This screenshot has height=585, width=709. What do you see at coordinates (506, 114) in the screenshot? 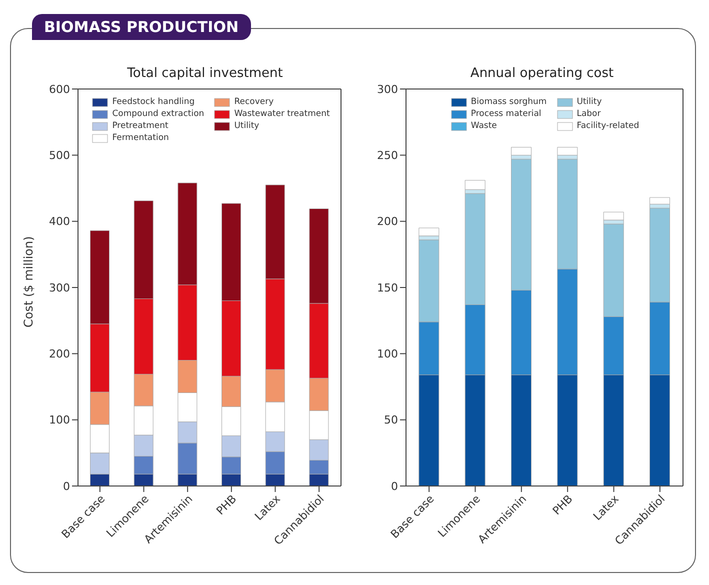
I see `legend-label: Process material` at bounding box center [506, 114].